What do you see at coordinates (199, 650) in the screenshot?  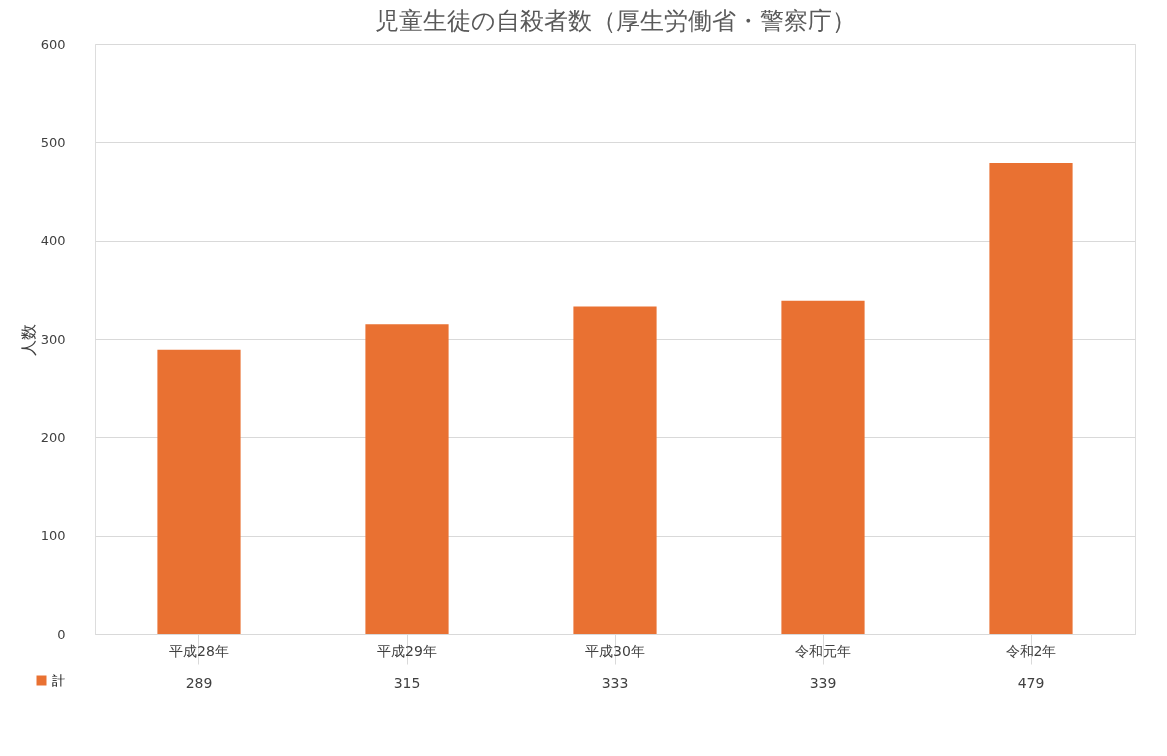 I see `x-tick-label: 平成28年` at bounding box center [199, 650].